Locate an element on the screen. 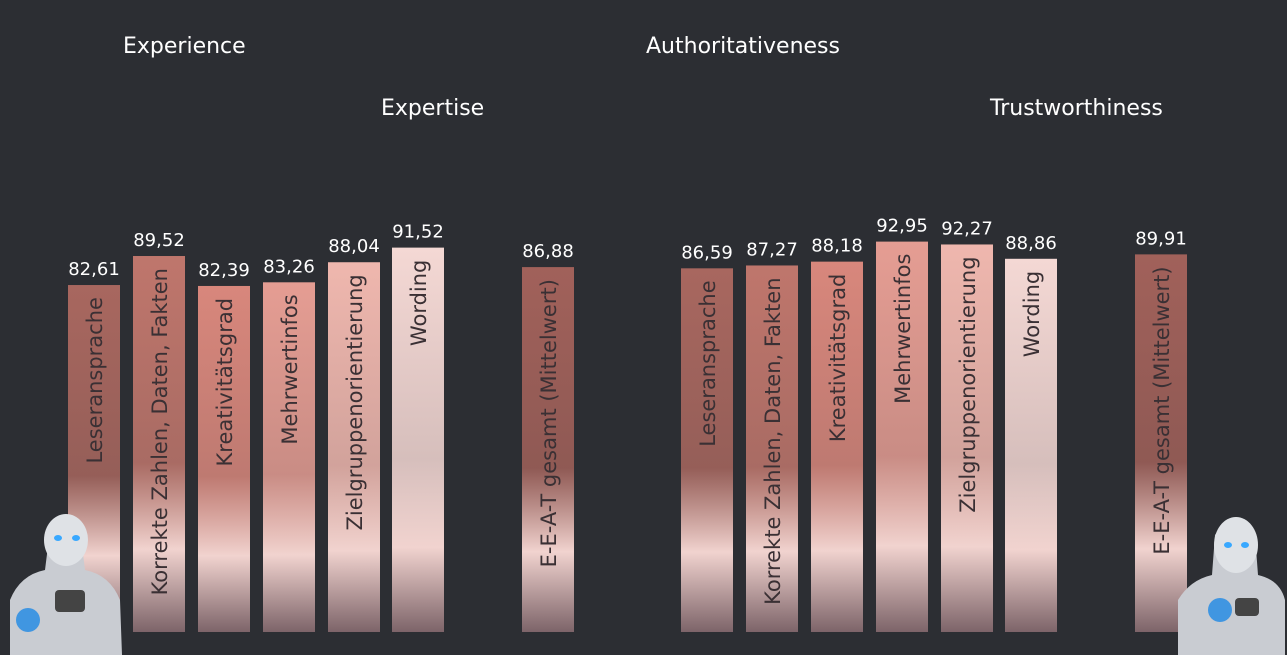 The height and width of the screenshot is (655, 1287). value-label: 87,27 is located at coordinates (772, 249).